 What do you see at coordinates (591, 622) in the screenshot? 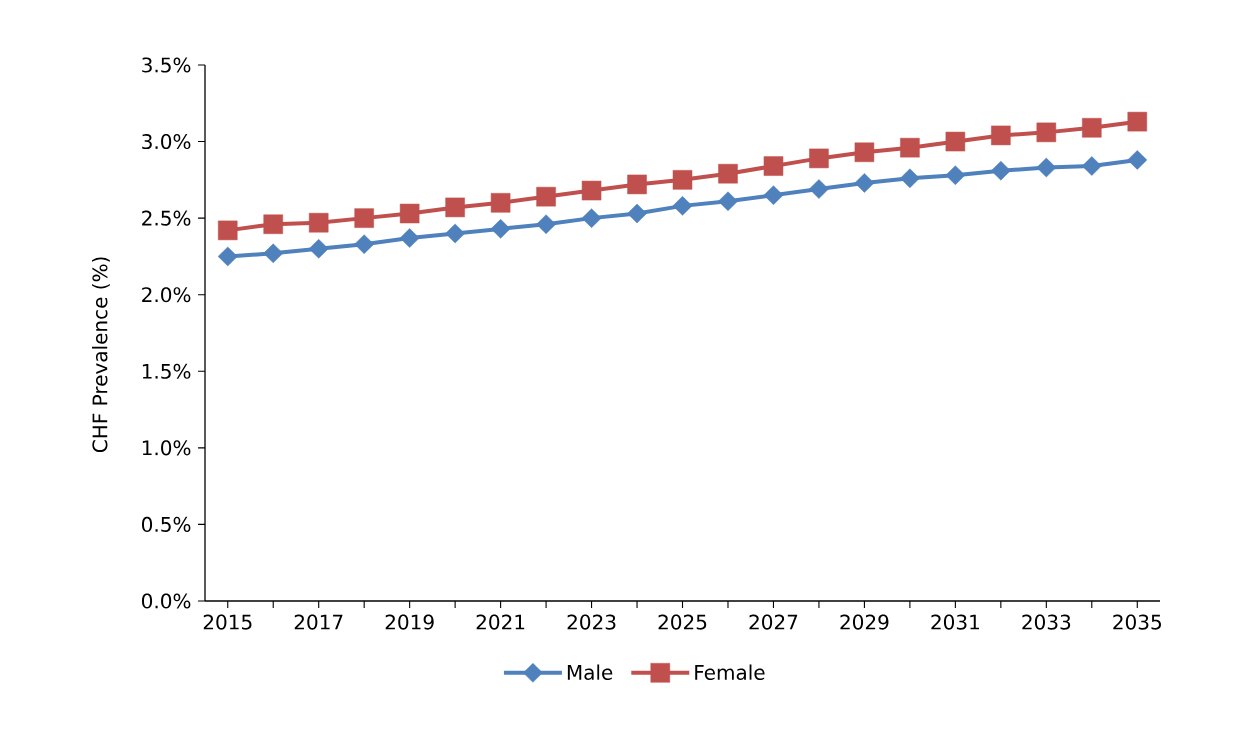
I see `x-tick-label: 2023` at bounding box center [591, 622].